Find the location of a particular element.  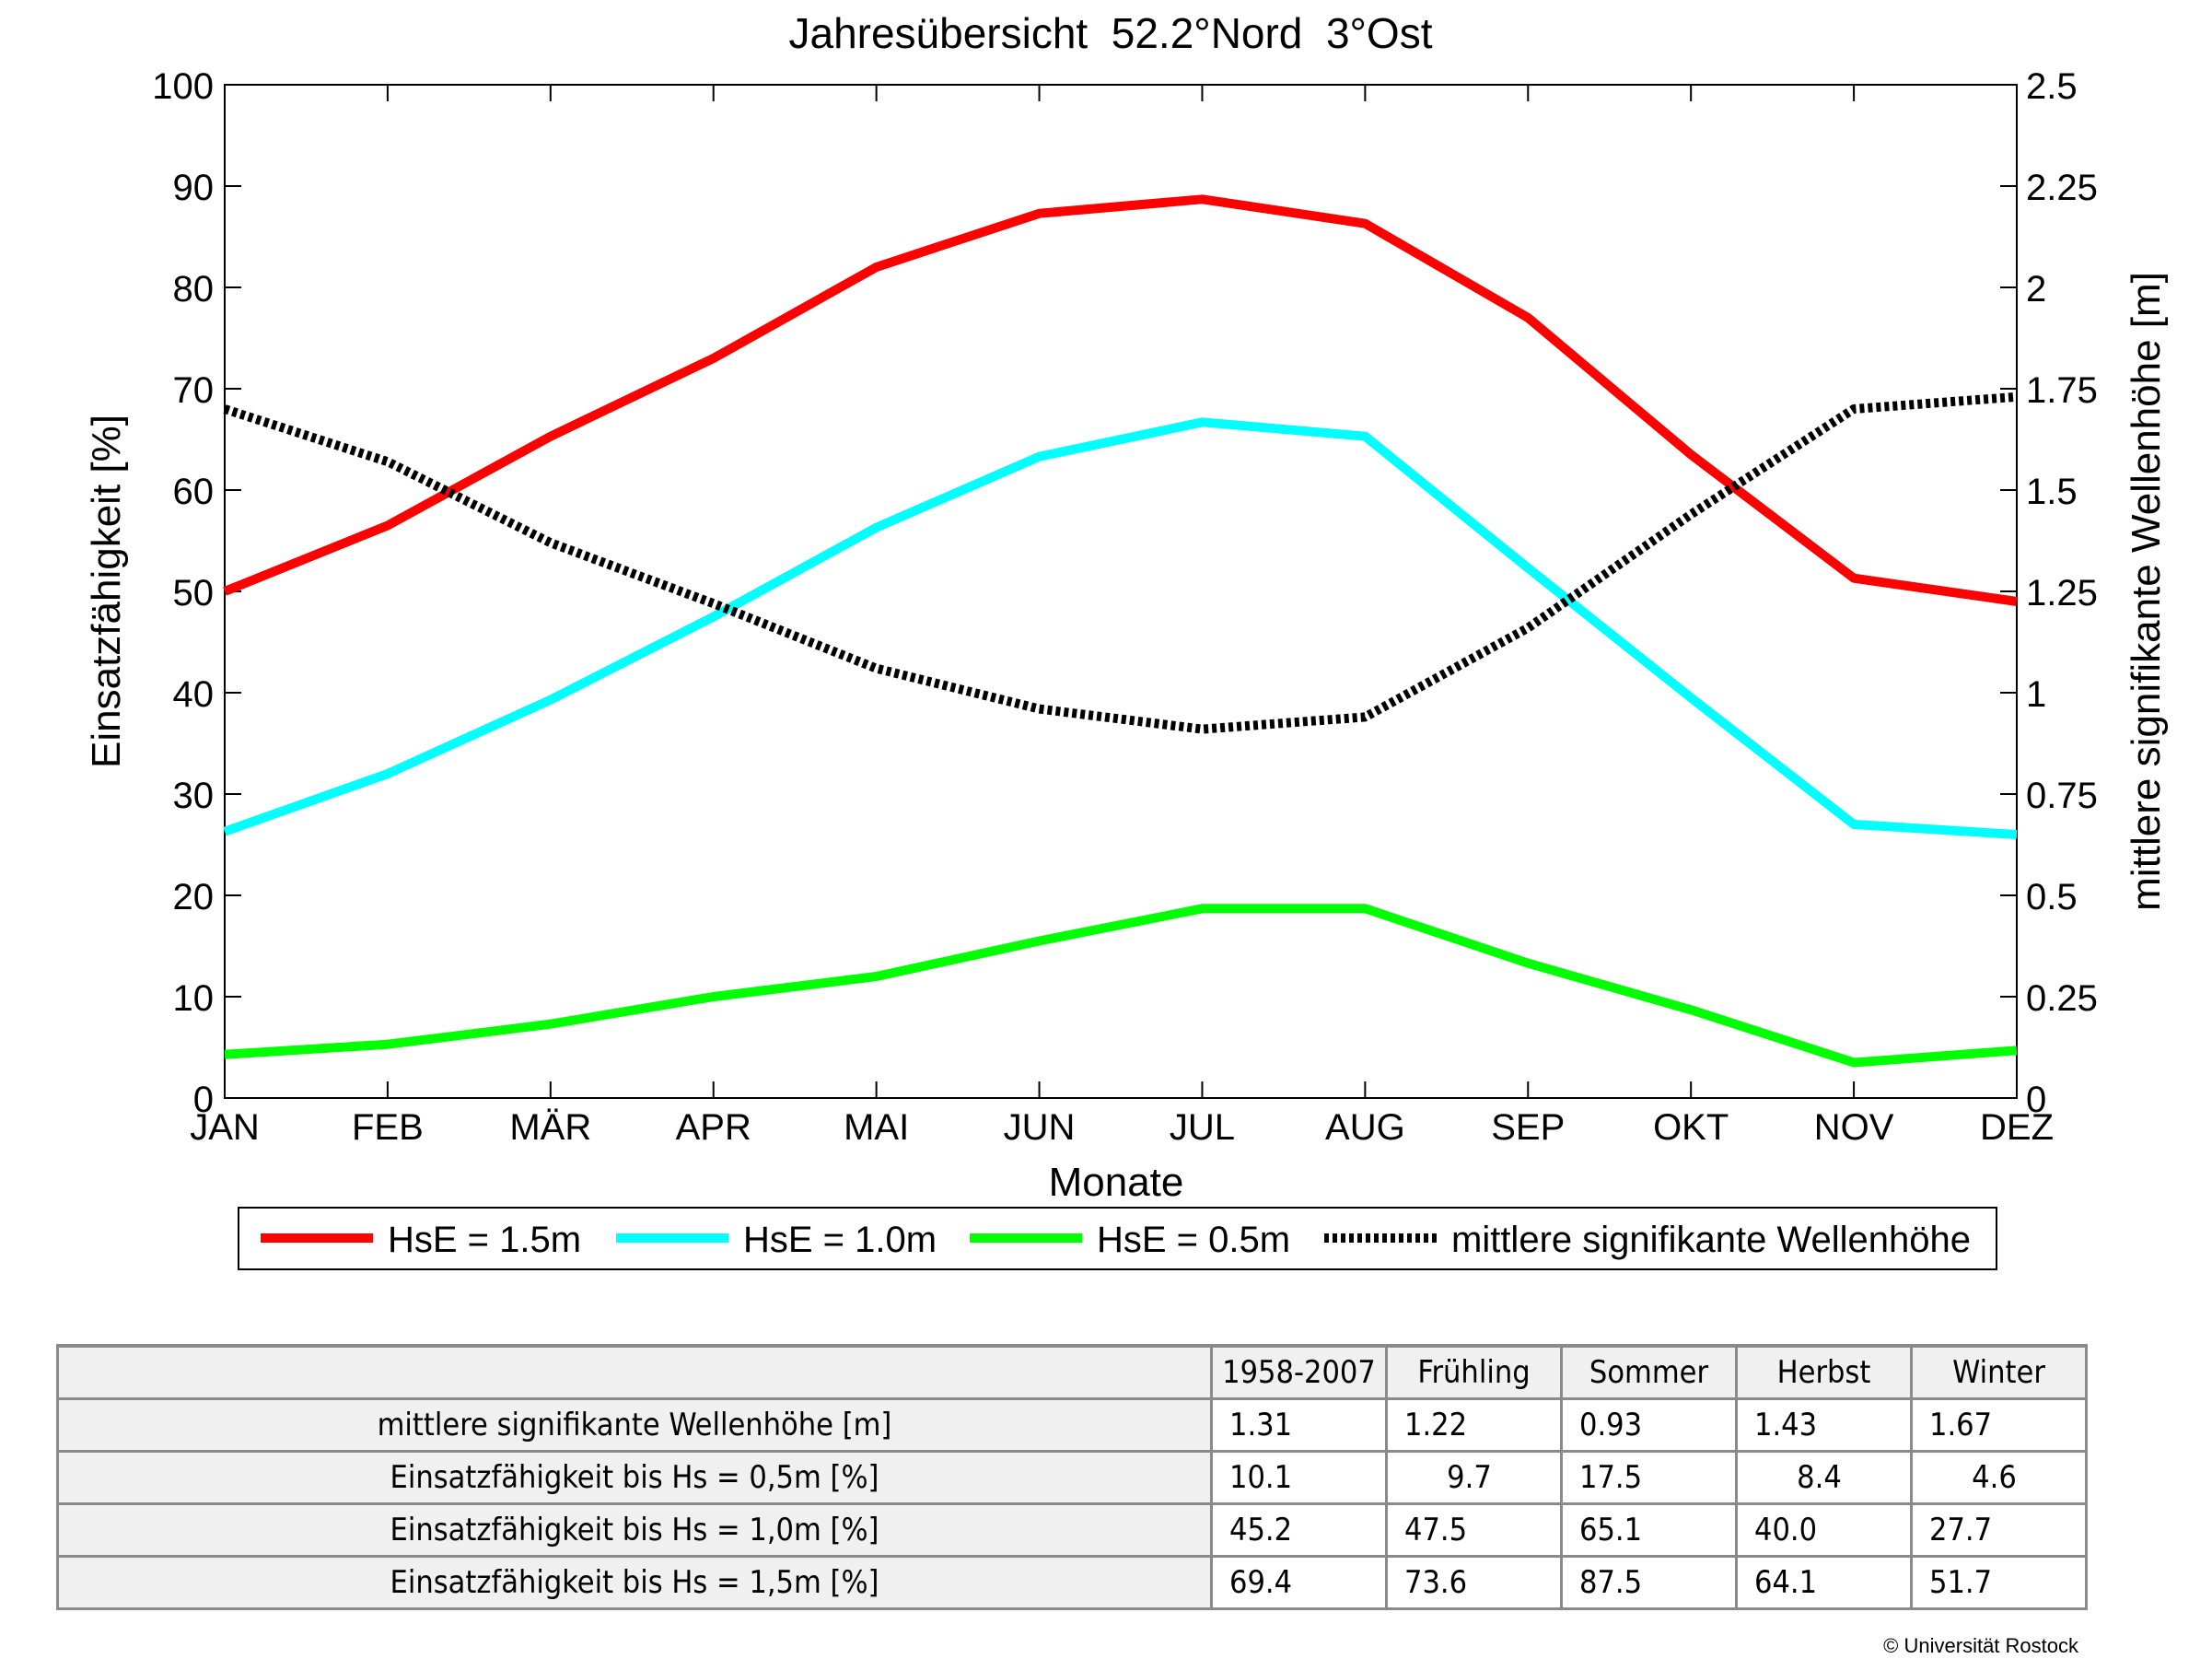

right-tick-label: 1.5 is located at coordinates (2052, 492).